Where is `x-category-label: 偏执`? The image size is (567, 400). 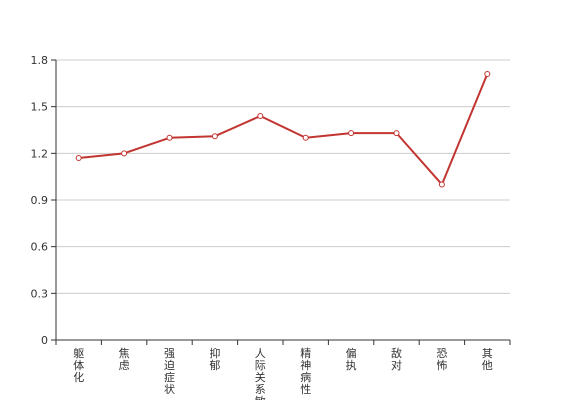 x-category-label: 偏执 is located at coordinates (351, 359).